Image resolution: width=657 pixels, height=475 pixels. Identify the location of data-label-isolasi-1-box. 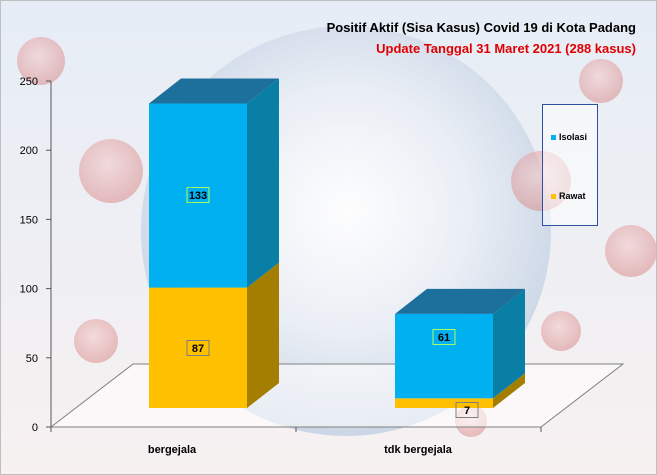
(444, 337).